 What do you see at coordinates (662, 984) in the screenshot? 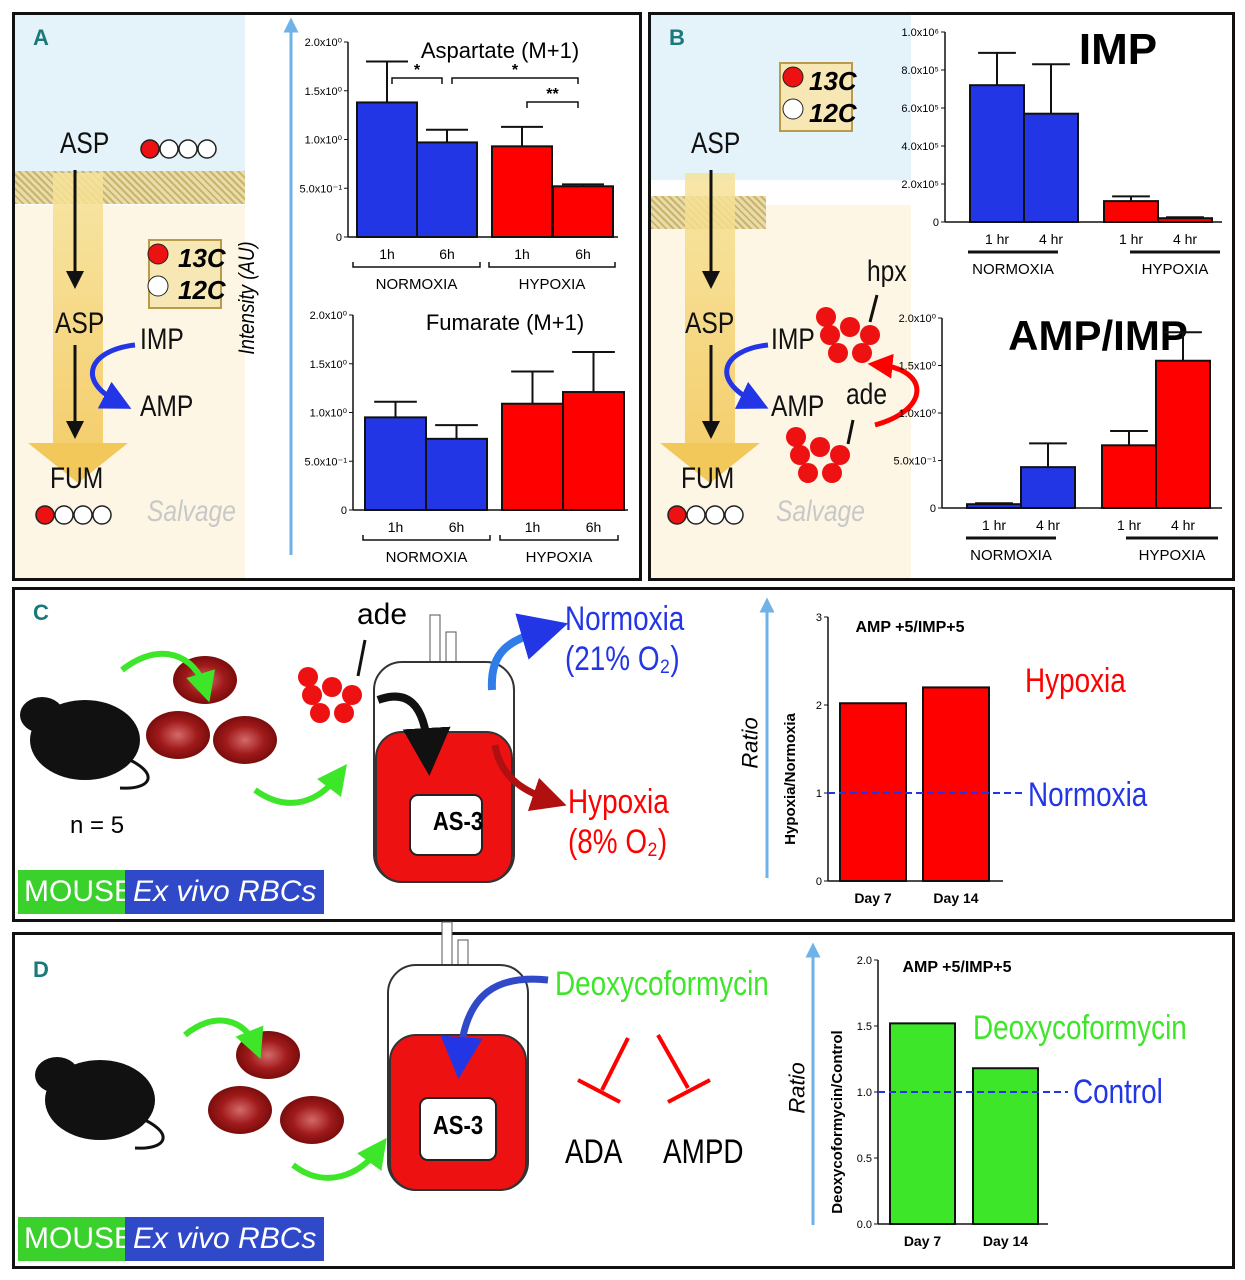
I see `drug-label: Deoxycoformycin` at bounding box center [662, 984].